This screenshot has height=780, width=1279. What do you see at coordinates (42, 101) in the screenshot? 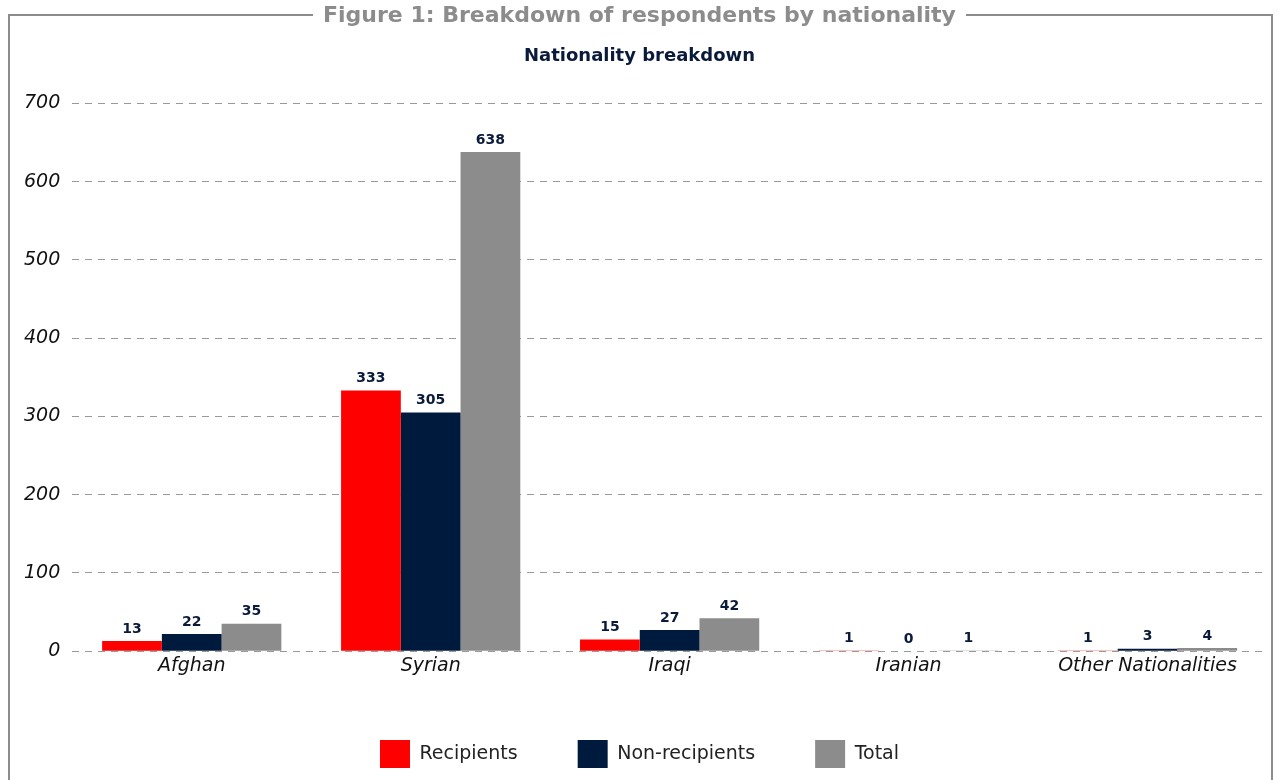
I see `y-tick-label: 700` at bounding box center [42, 101].